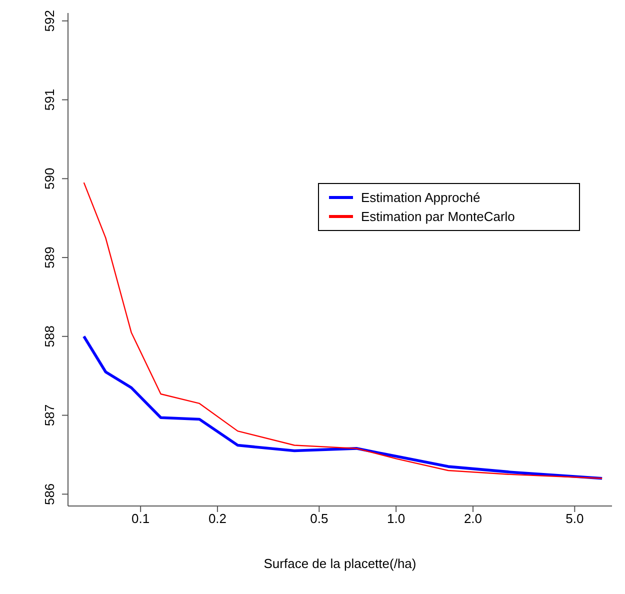 The height and width of the screenshot is (594, 625). I want to click on x-tick-label: 1.0, so click(396, 518).